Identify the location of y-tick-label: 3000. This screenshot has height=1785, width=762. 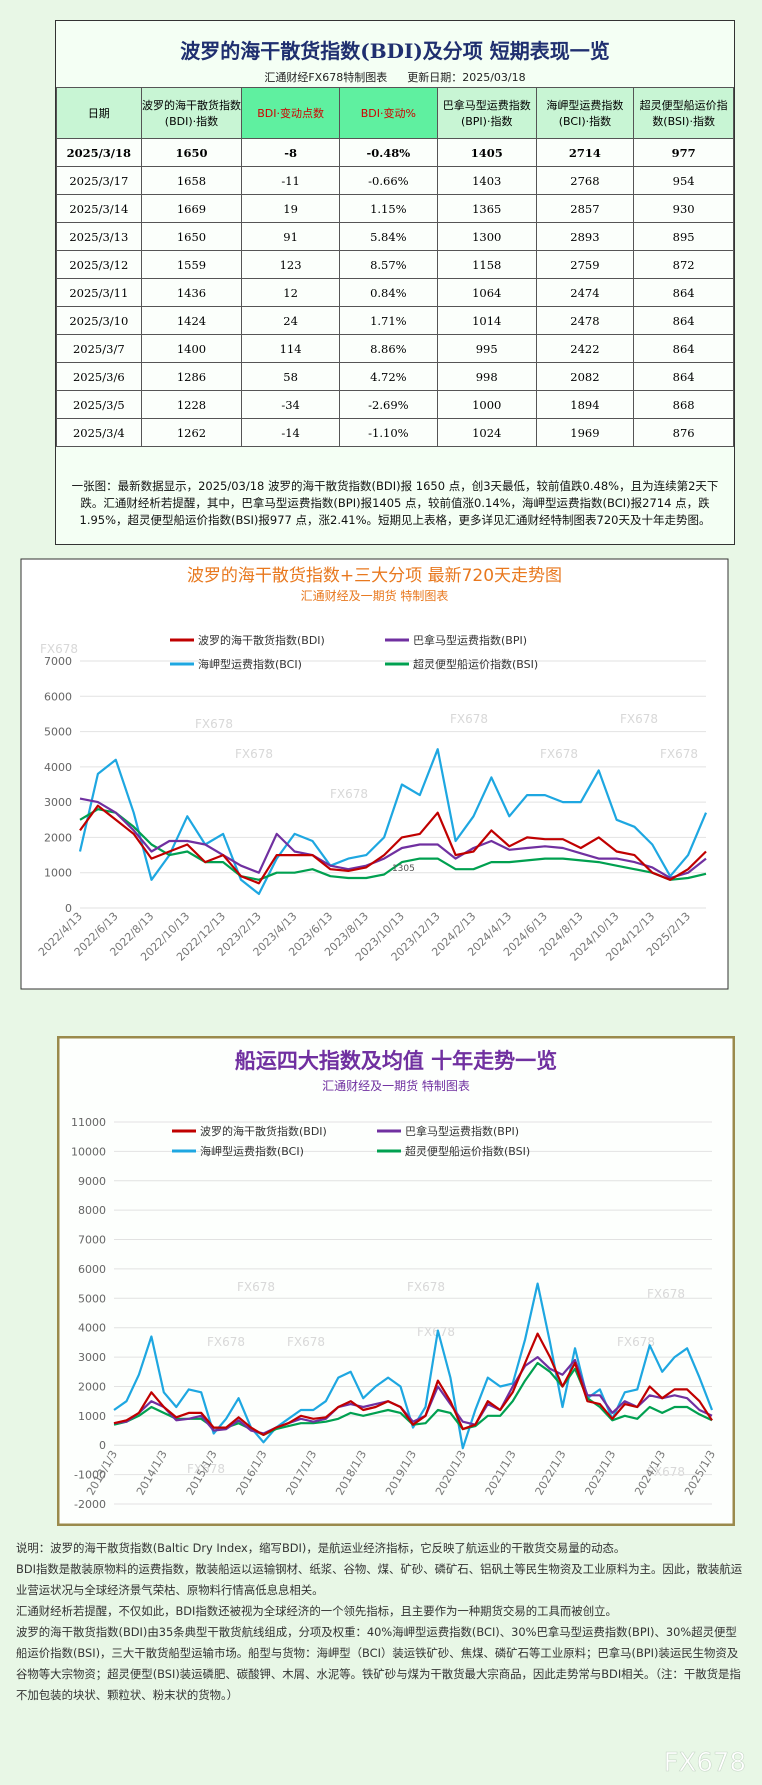
(58, 802).